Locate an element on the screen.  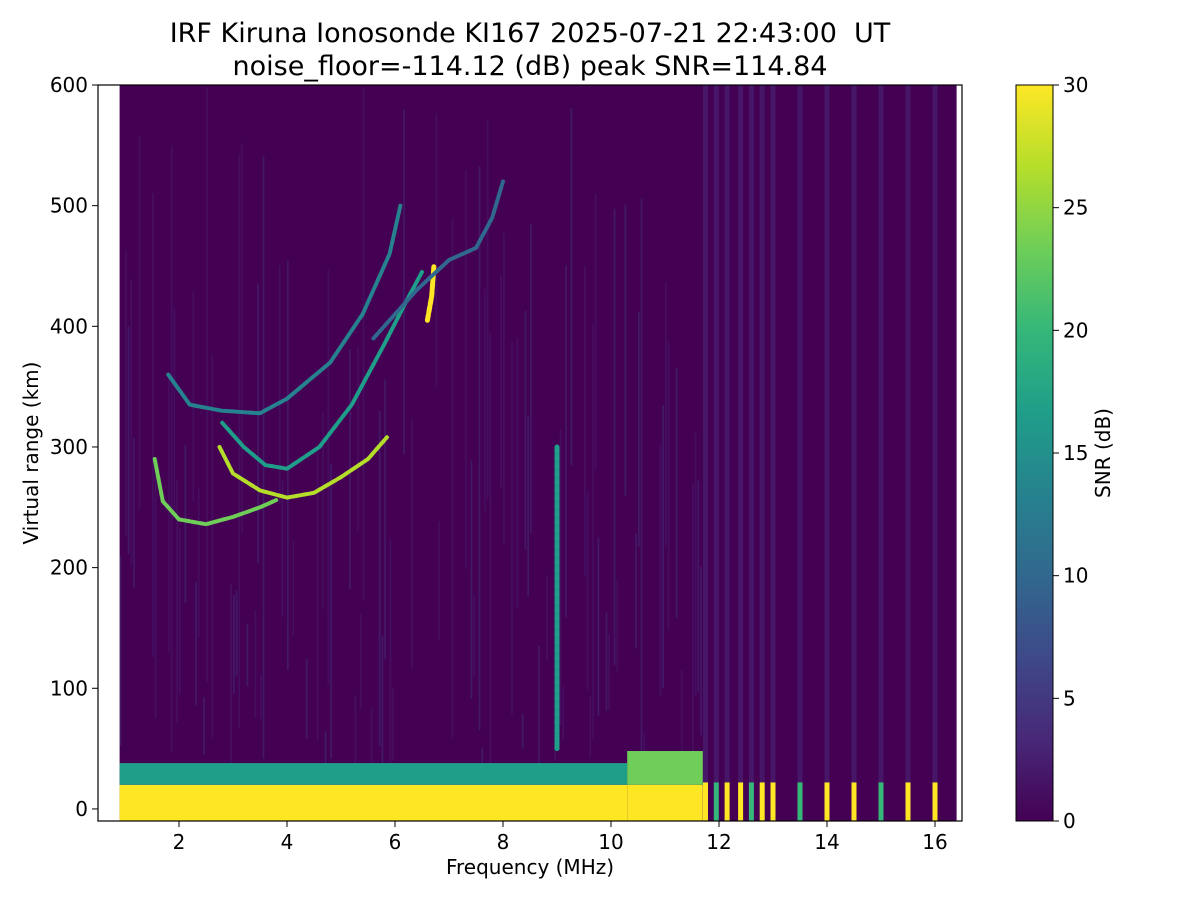
x-tick-label: 14 is located at coordinates (826, 842).